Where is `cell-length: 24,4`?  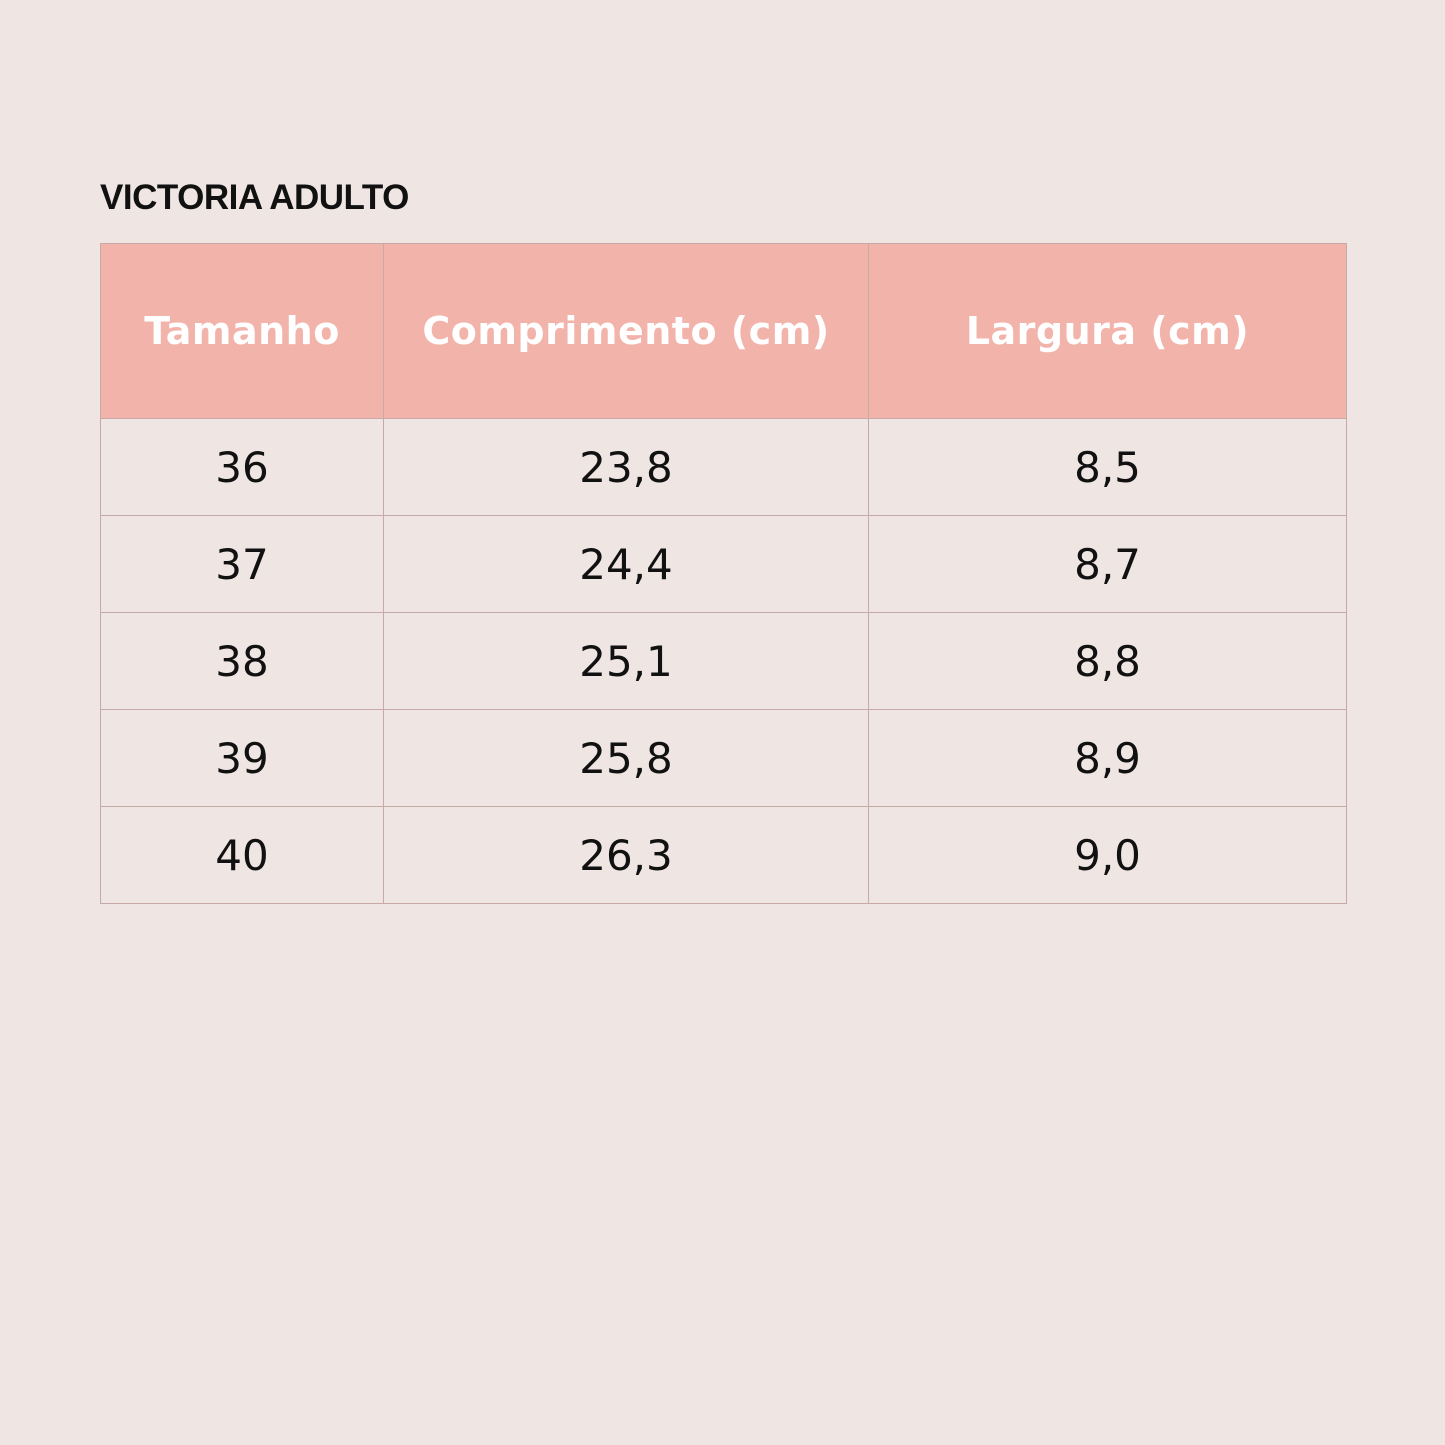
cell-length: 24,4 is located at coordinates (626, 564).